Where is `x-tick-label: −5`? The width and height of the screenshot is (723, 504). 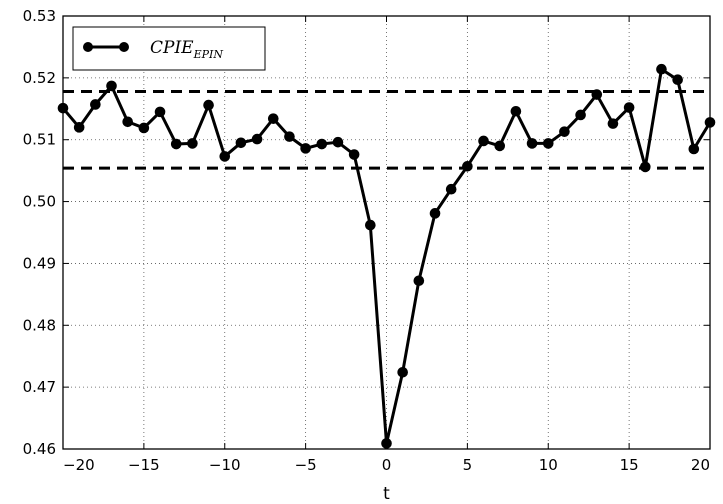
x-tick-label: −5 is located at coordinates (306, 465).